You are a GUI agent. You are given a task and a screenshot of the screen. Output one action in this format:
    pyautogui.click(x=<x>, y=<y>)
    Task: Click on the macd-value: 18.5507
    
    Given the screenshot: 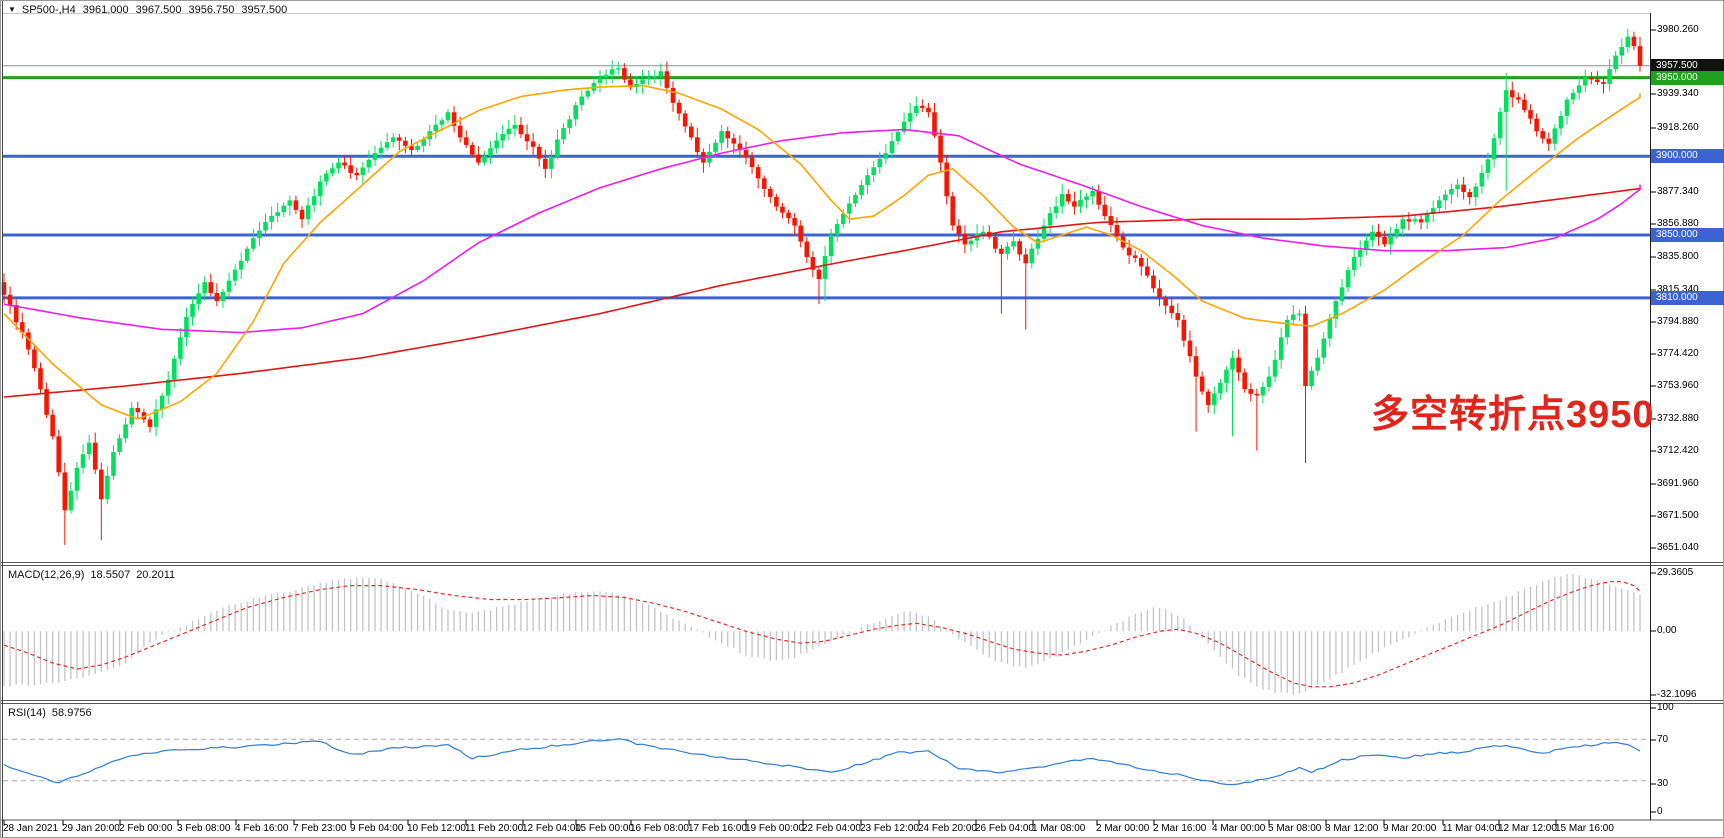 What is the action you would take?
    pyautogui.click(x=110, y=575)
    